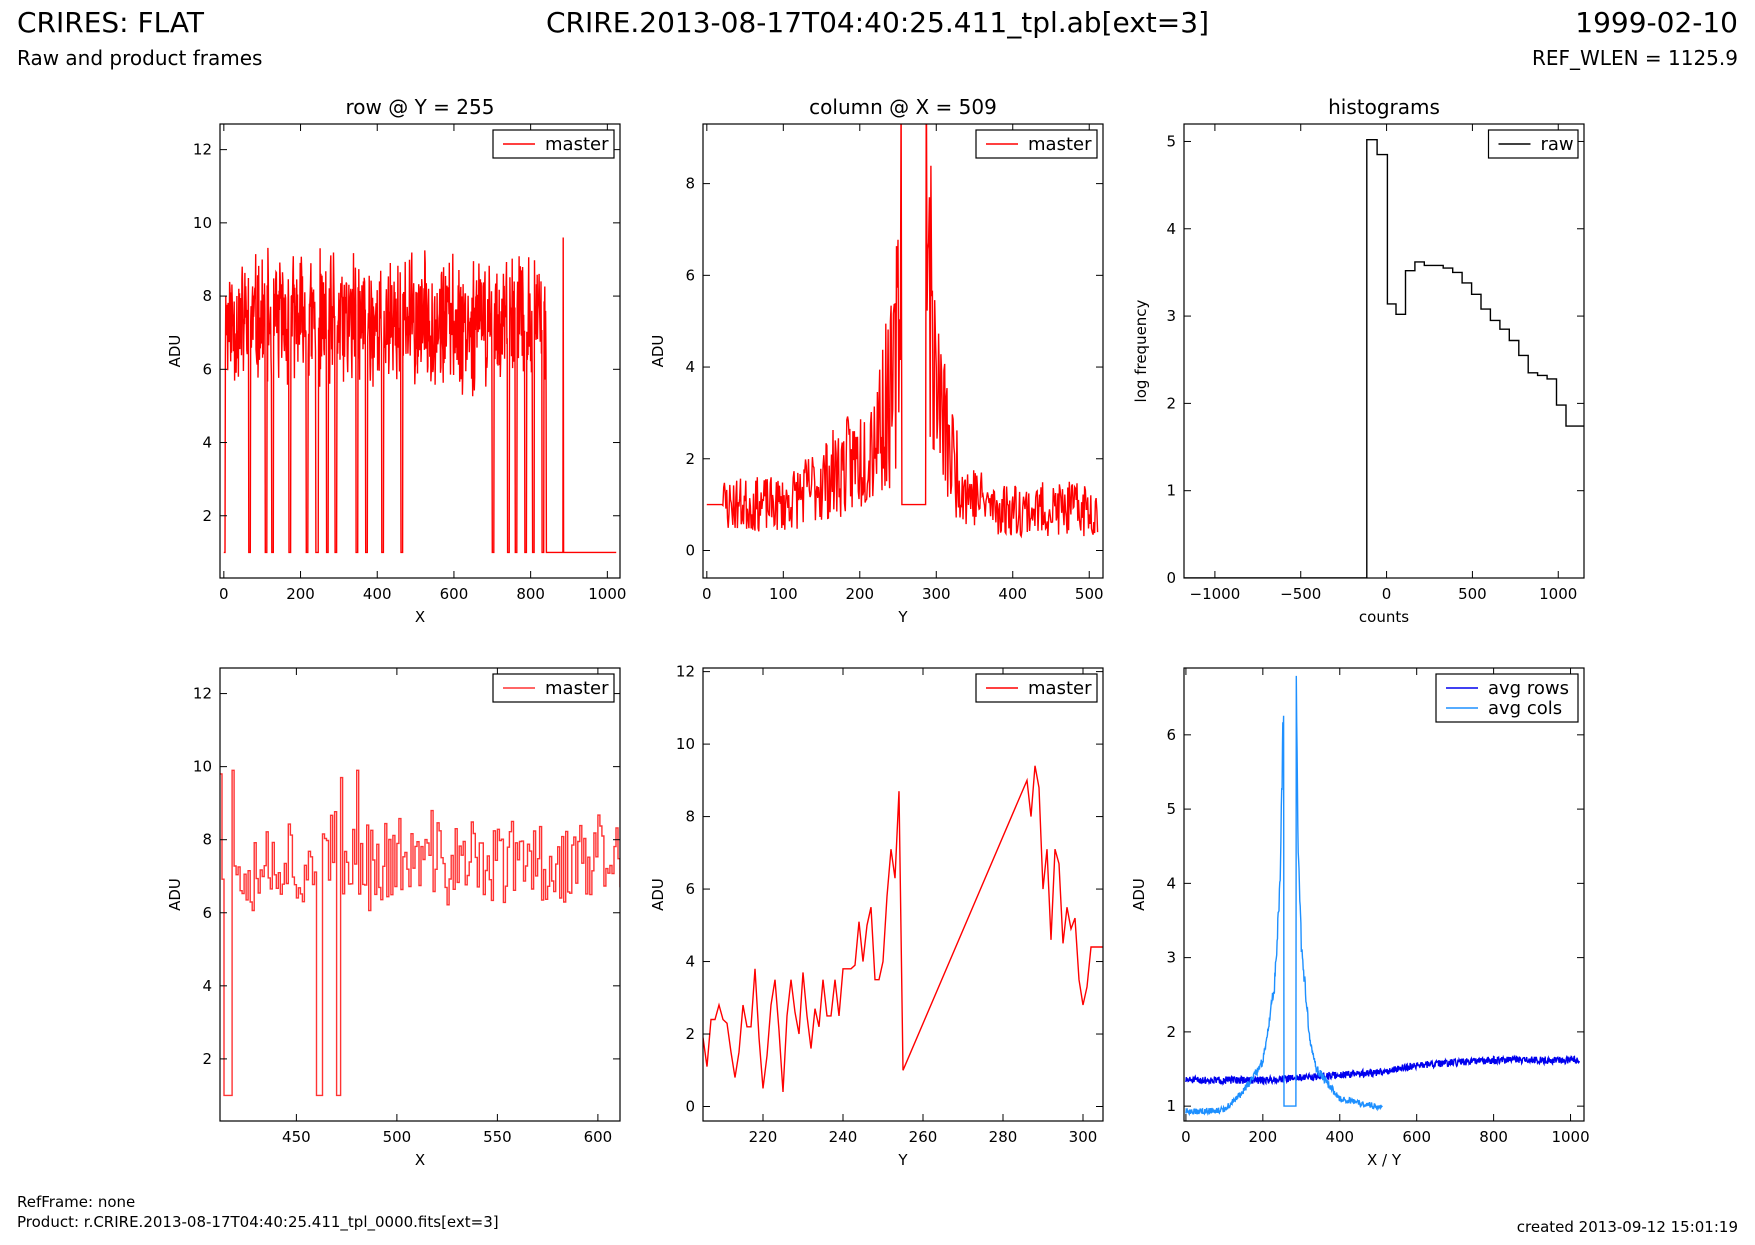 The width and height of the screenshot is (1755, 1245). What do you see at coordinates (1634, 58) in the screenshot?
I see `figure-ref-wlen: REF_WLEN = 1125.9` at bounding box center [1634, 58].